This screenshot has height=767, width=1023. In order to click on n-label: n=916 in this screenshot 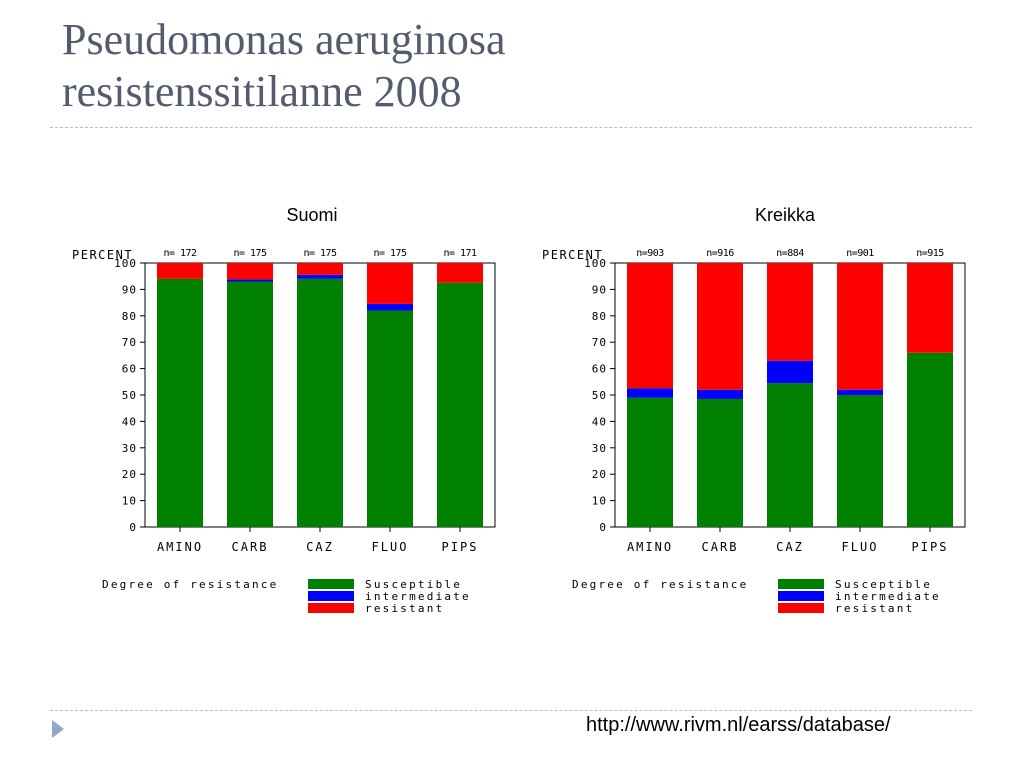, I will do `click(720, 253)`.